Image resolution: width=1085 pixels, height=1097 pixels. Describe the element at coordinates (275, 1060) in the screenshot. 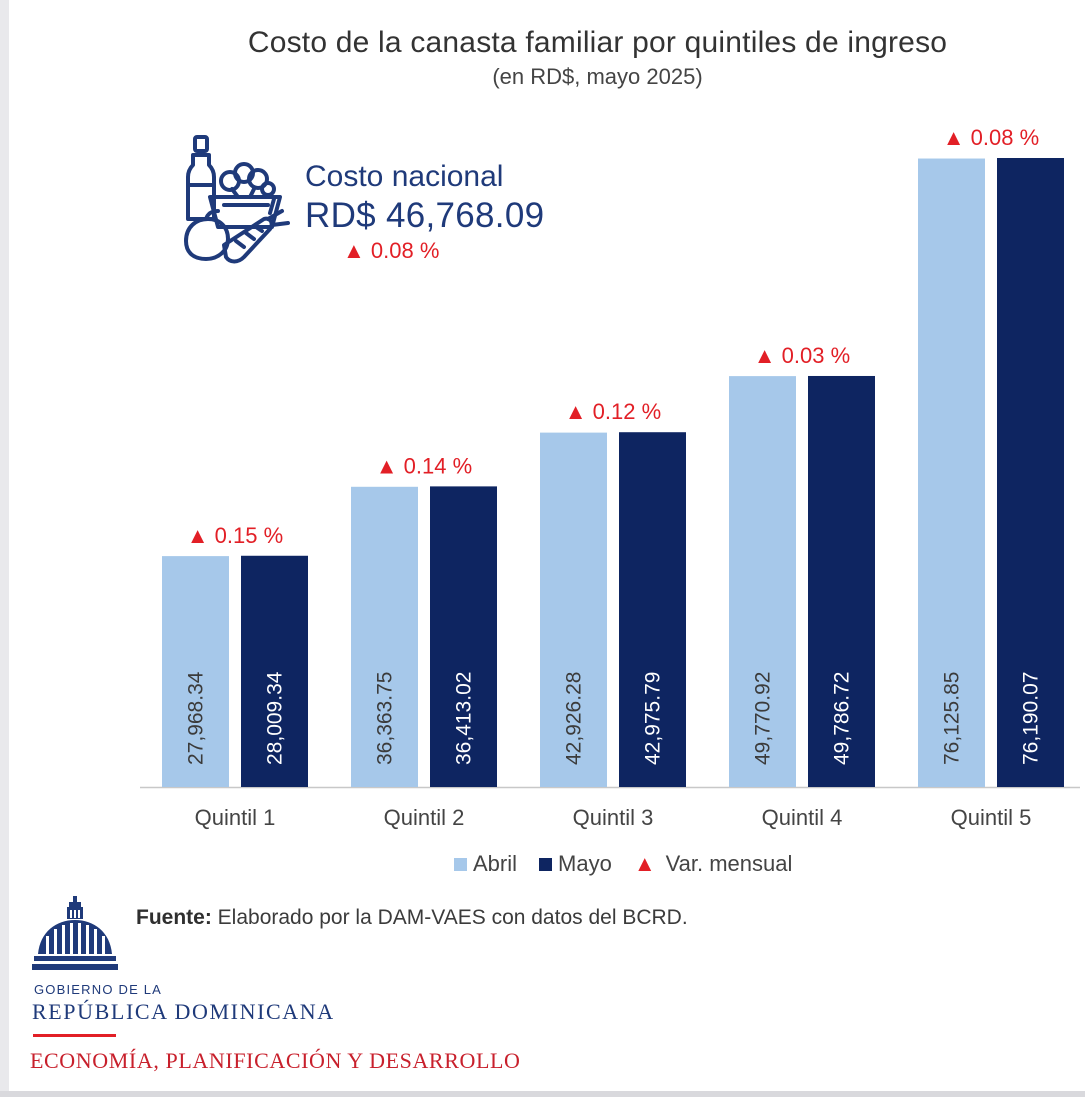

I see `ministry-name: ECONOMÍA, PLANIFICACIÓN Y DESARROLLO` at that location.